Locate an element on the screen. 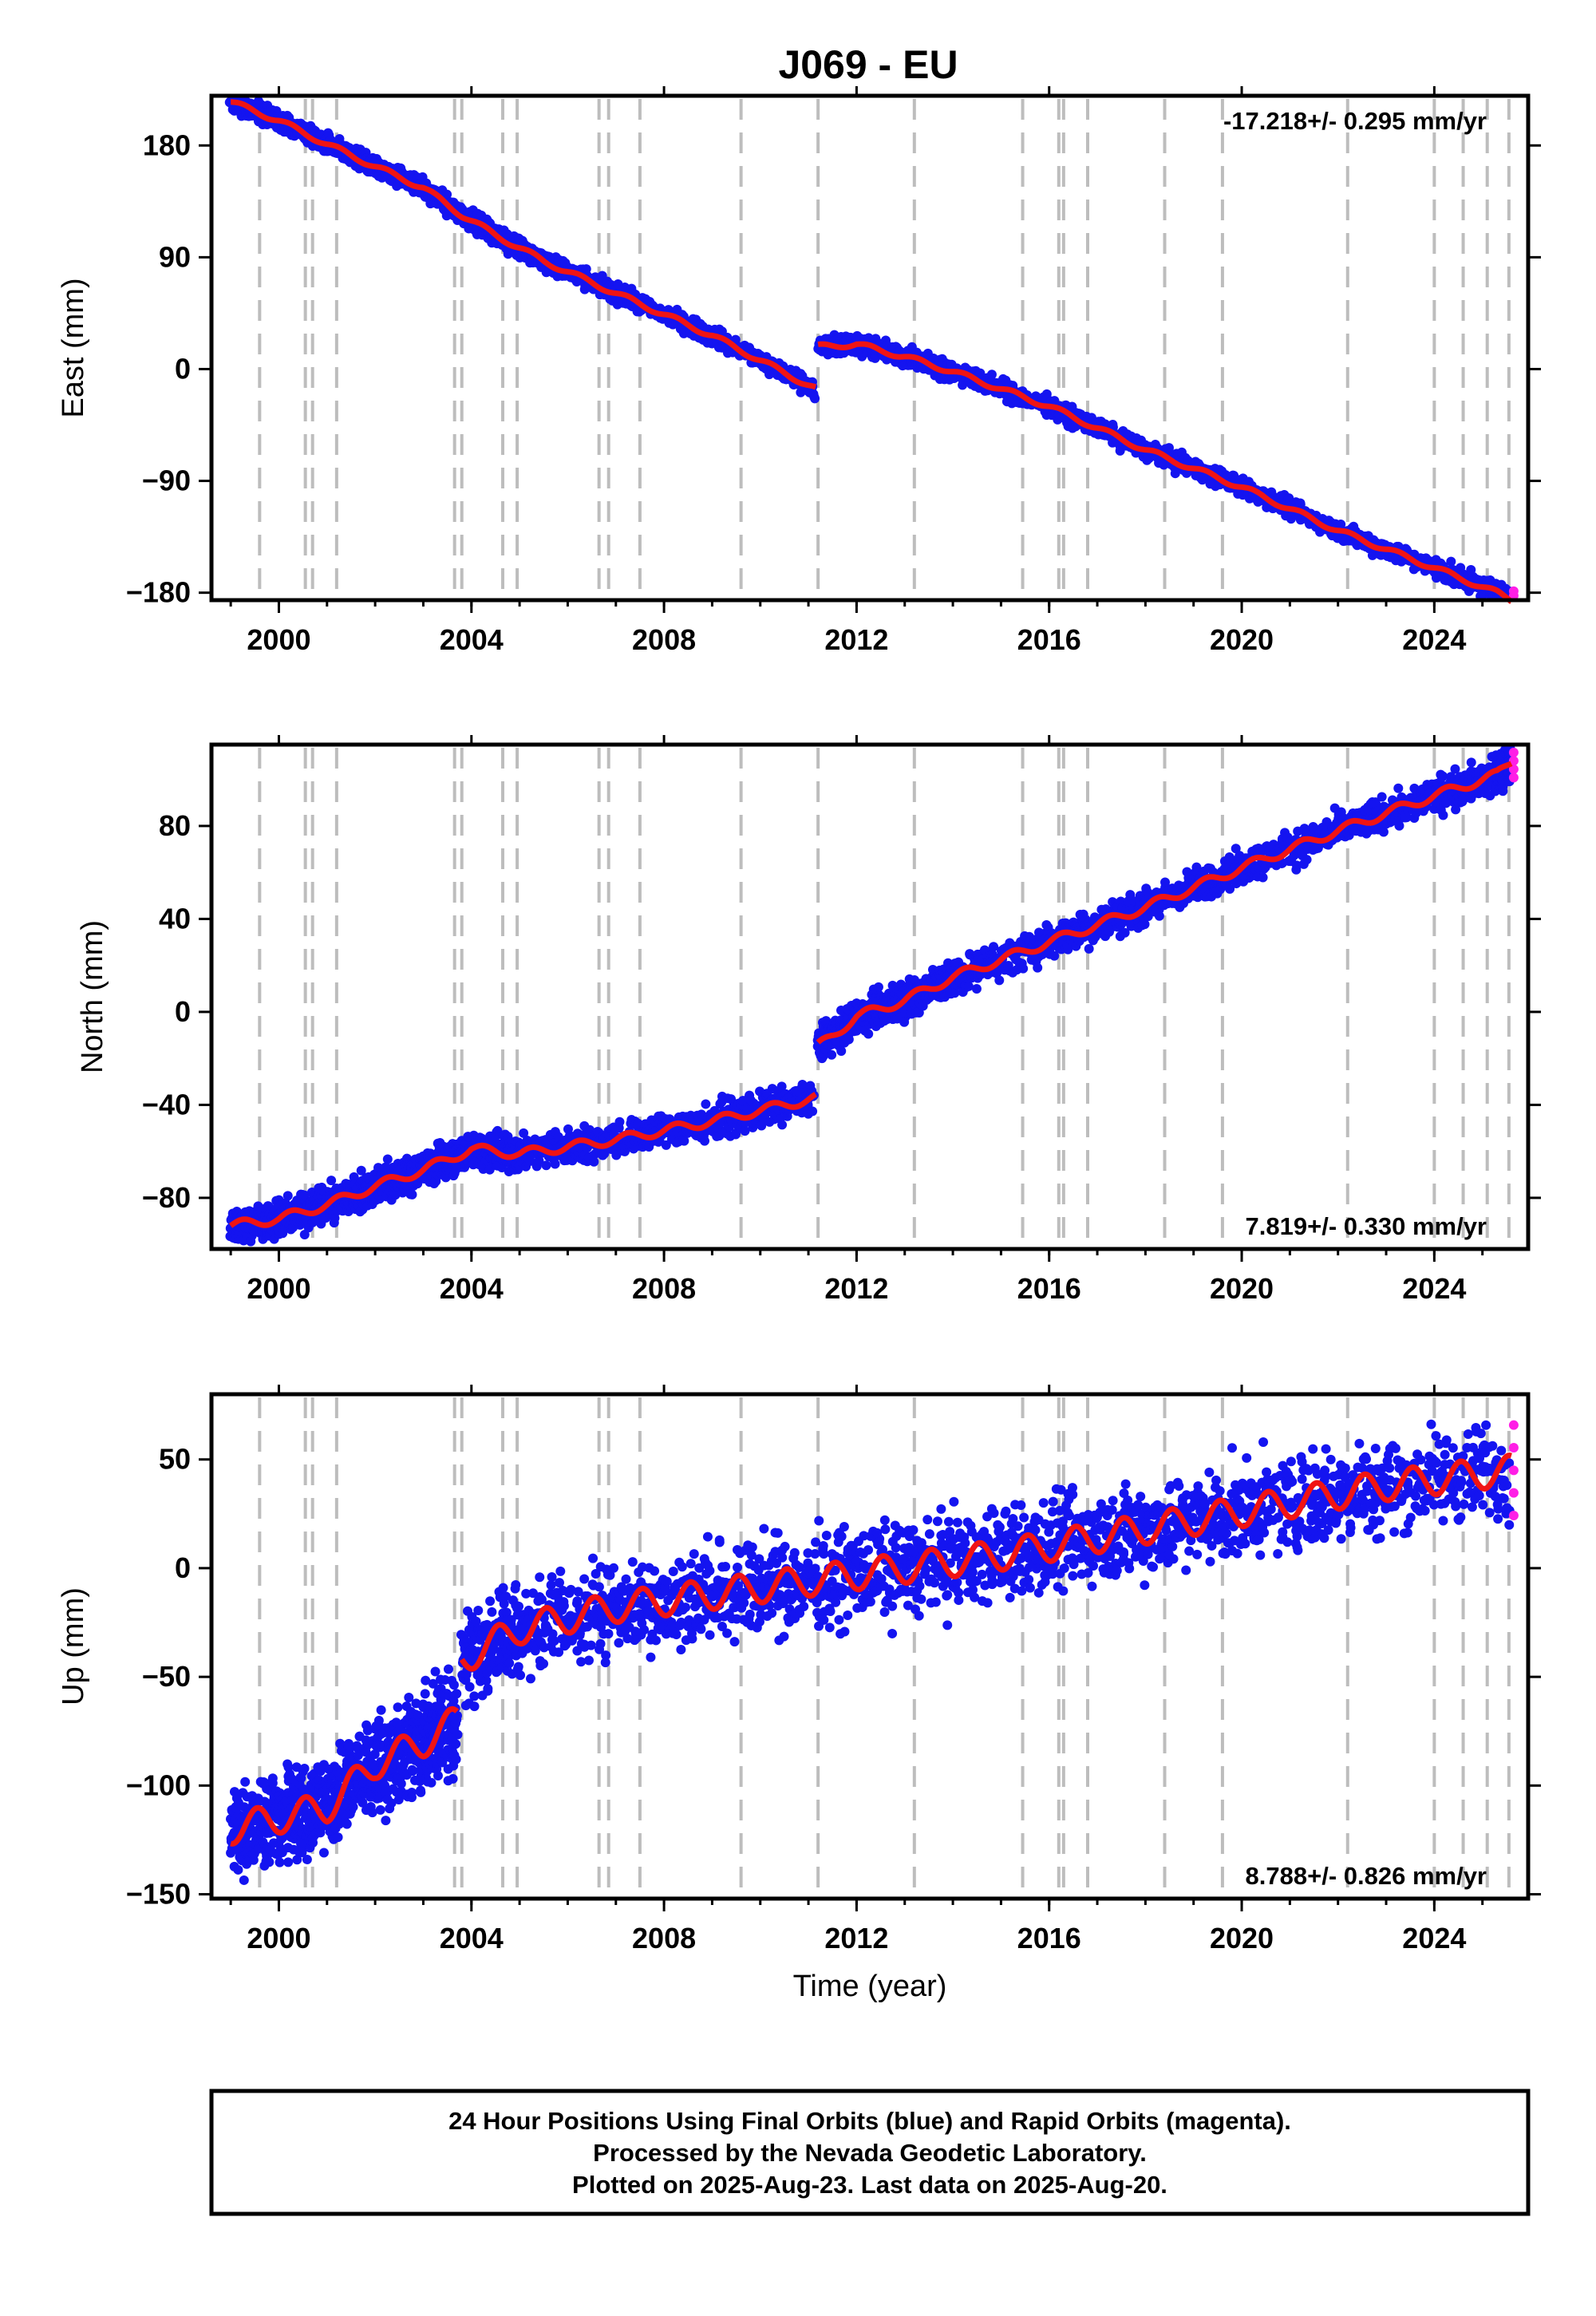  rapid-orbit-point is located at coordinates (1513, 591).